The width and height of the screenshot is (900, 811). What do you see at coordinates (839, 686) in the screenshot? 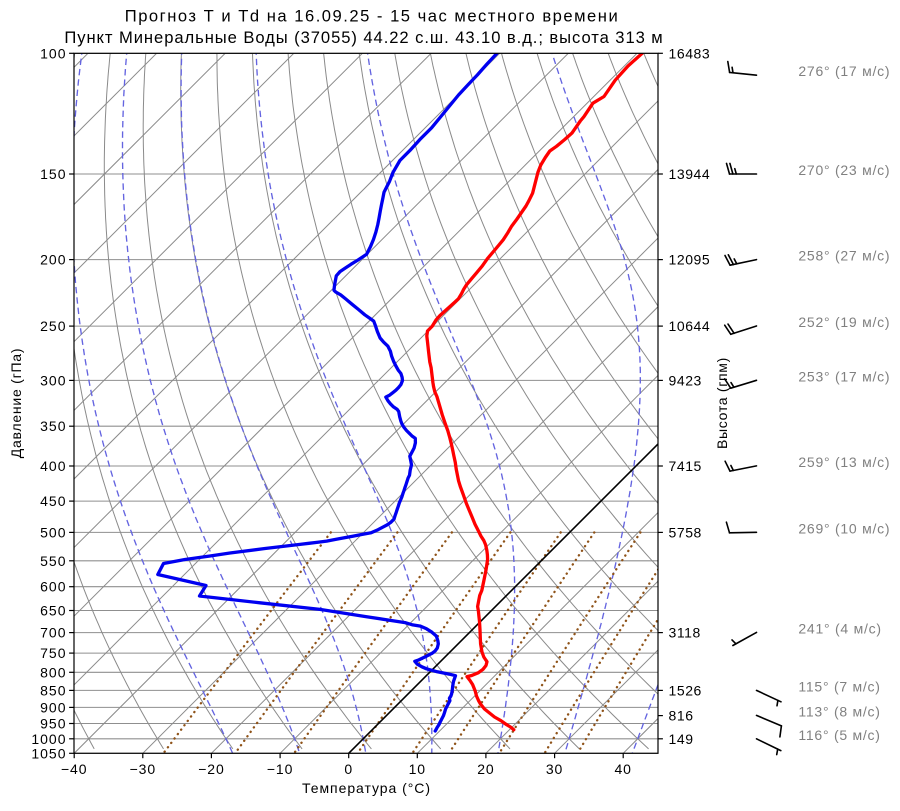
I see `svg-text: 115° (7 м/с)` at bounding box center [839, 686].